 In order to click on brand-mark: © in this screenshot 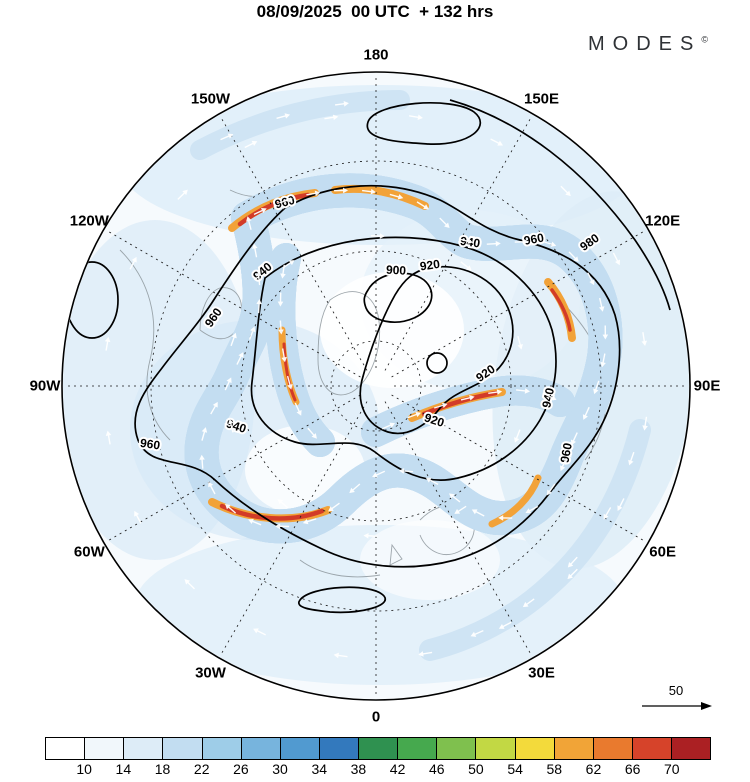, I will do `click(704, 39)`.